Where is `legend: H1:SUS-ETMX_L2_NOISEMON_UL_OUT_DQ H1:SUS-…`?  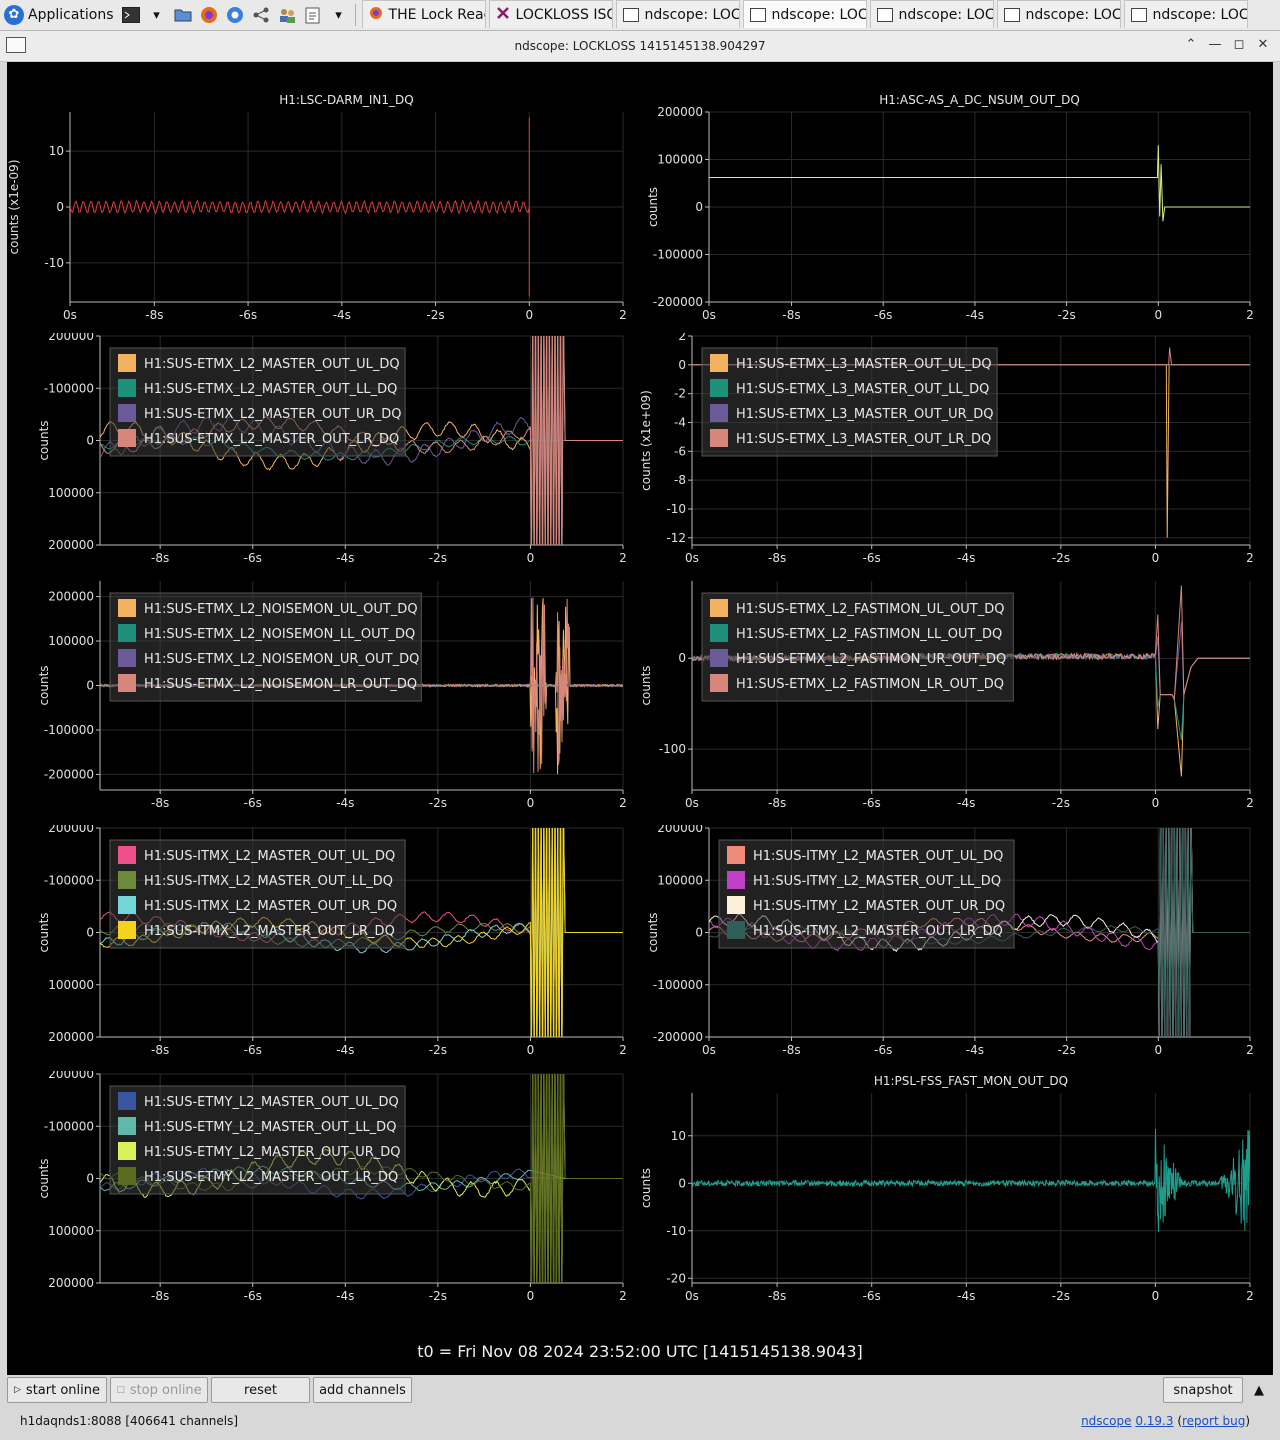 legend: H1:SUS-ETMX_L2_NOISEMON_UL_OUT_DQ H1:SUS-… is located at coordinates (265, 647).